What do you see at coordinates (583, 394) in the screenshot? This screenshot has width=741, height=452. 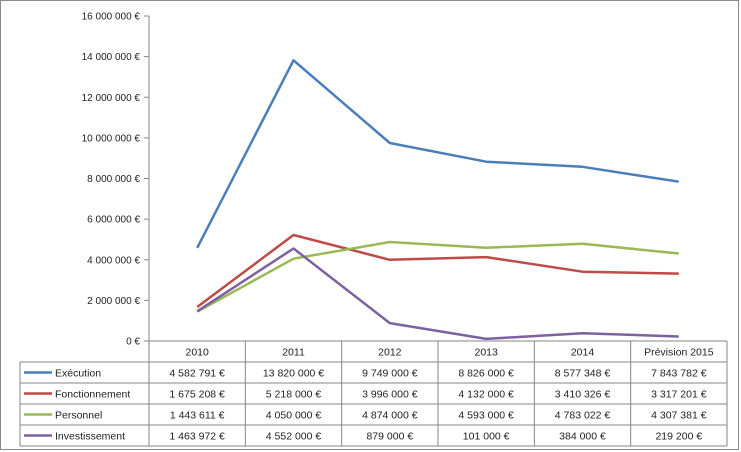 I see `data-label: 3 410 326 €` at bounding box center [583, 394].